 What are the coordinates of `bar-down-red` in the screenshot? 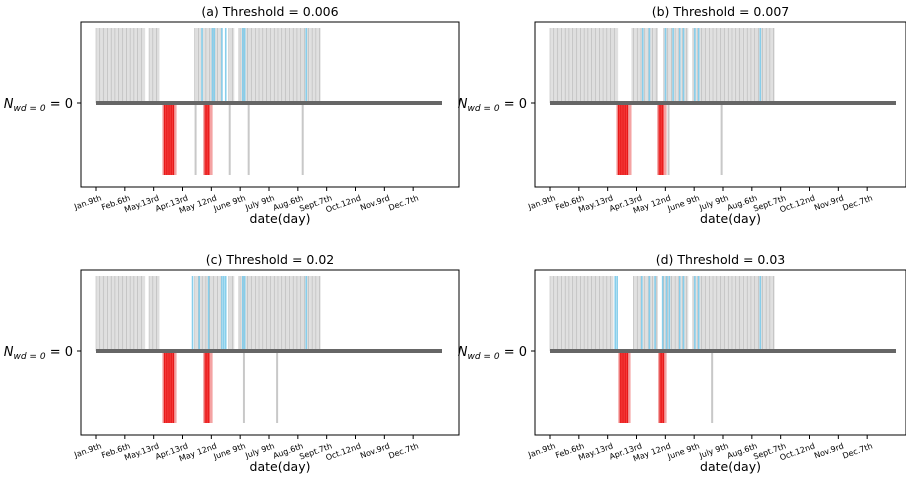 It's located at (169, 139).